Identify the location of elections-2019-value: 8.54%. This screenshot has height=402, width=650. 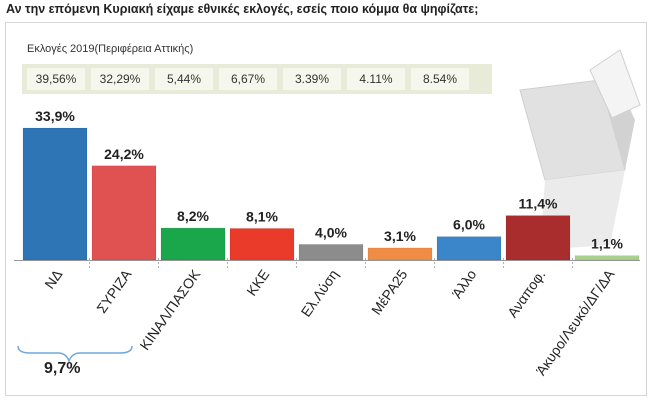
(440, 79).